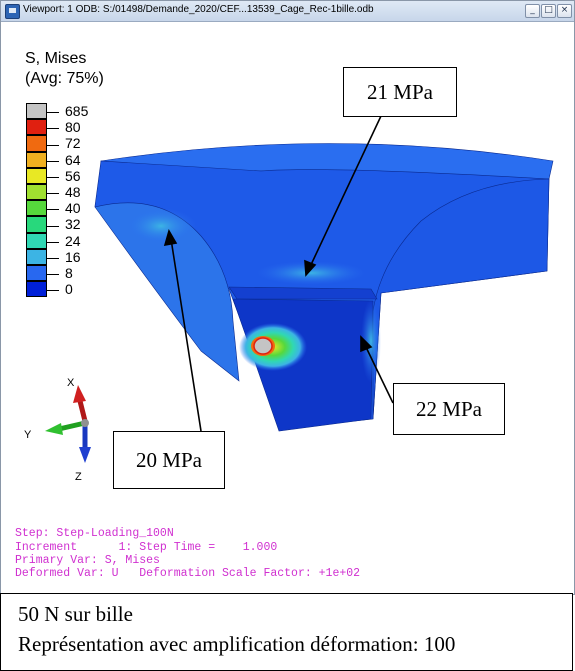 This screenshot has width=575, height=671. I want to click on legend-label: 8, so click(69, 273).